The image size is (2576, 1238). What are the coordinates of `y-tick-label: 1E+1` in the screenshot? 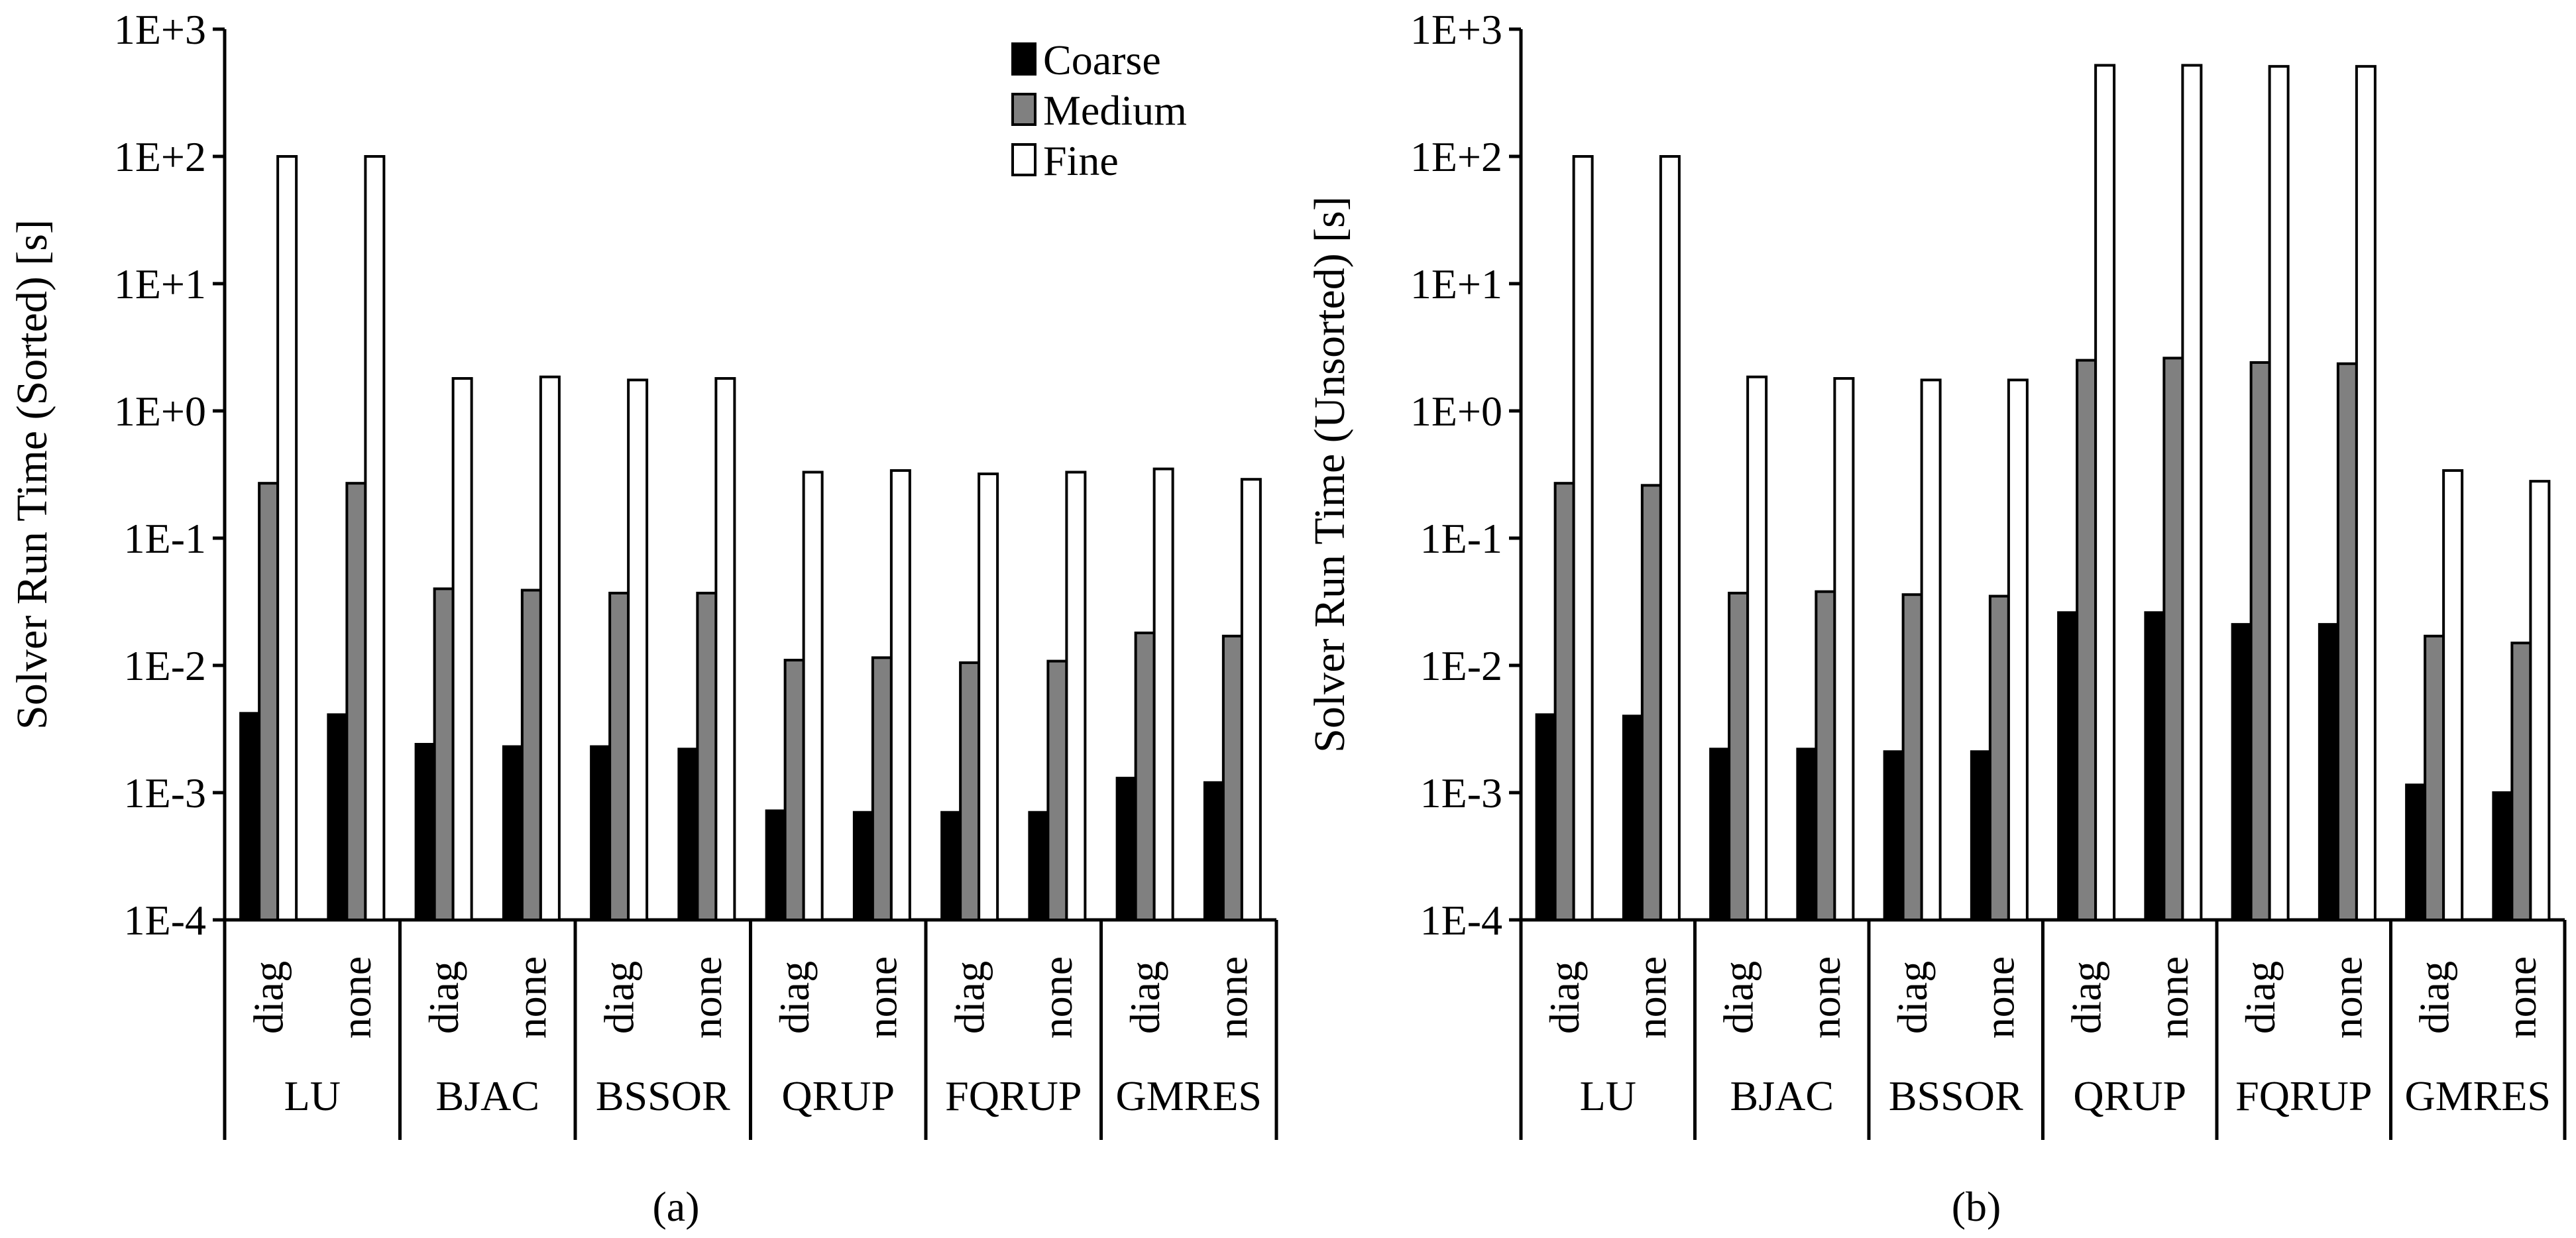 It's located at (160, 284).